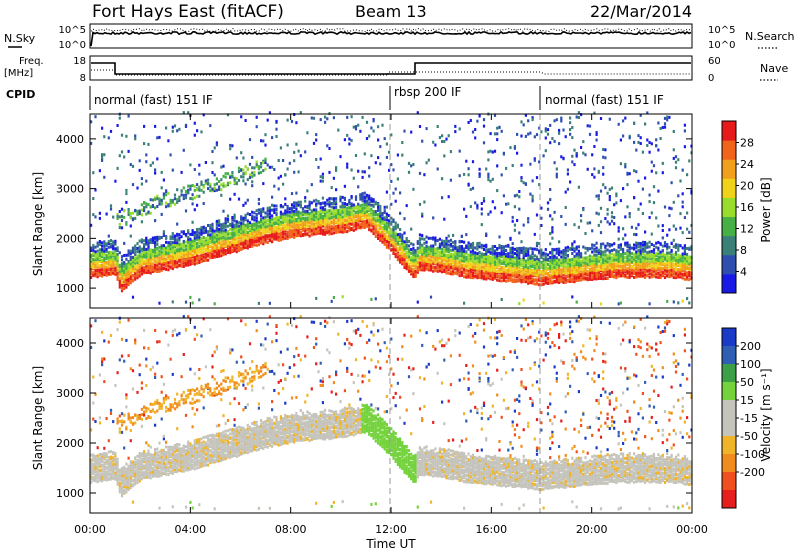 This screenshot has height=554, width=800. Describe the element at coordinates (572, 297) in the screenshot. I see `power-near-cell` at that location.